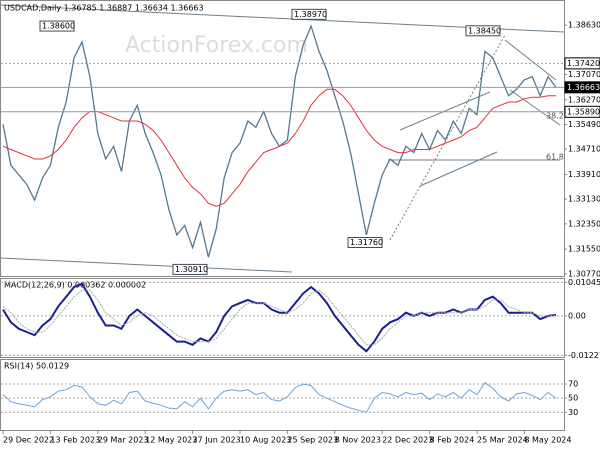  Describe the element at coordinates (171, 440) in the screenshot. I see `x-tick-label: 12 May 2023` at that location.